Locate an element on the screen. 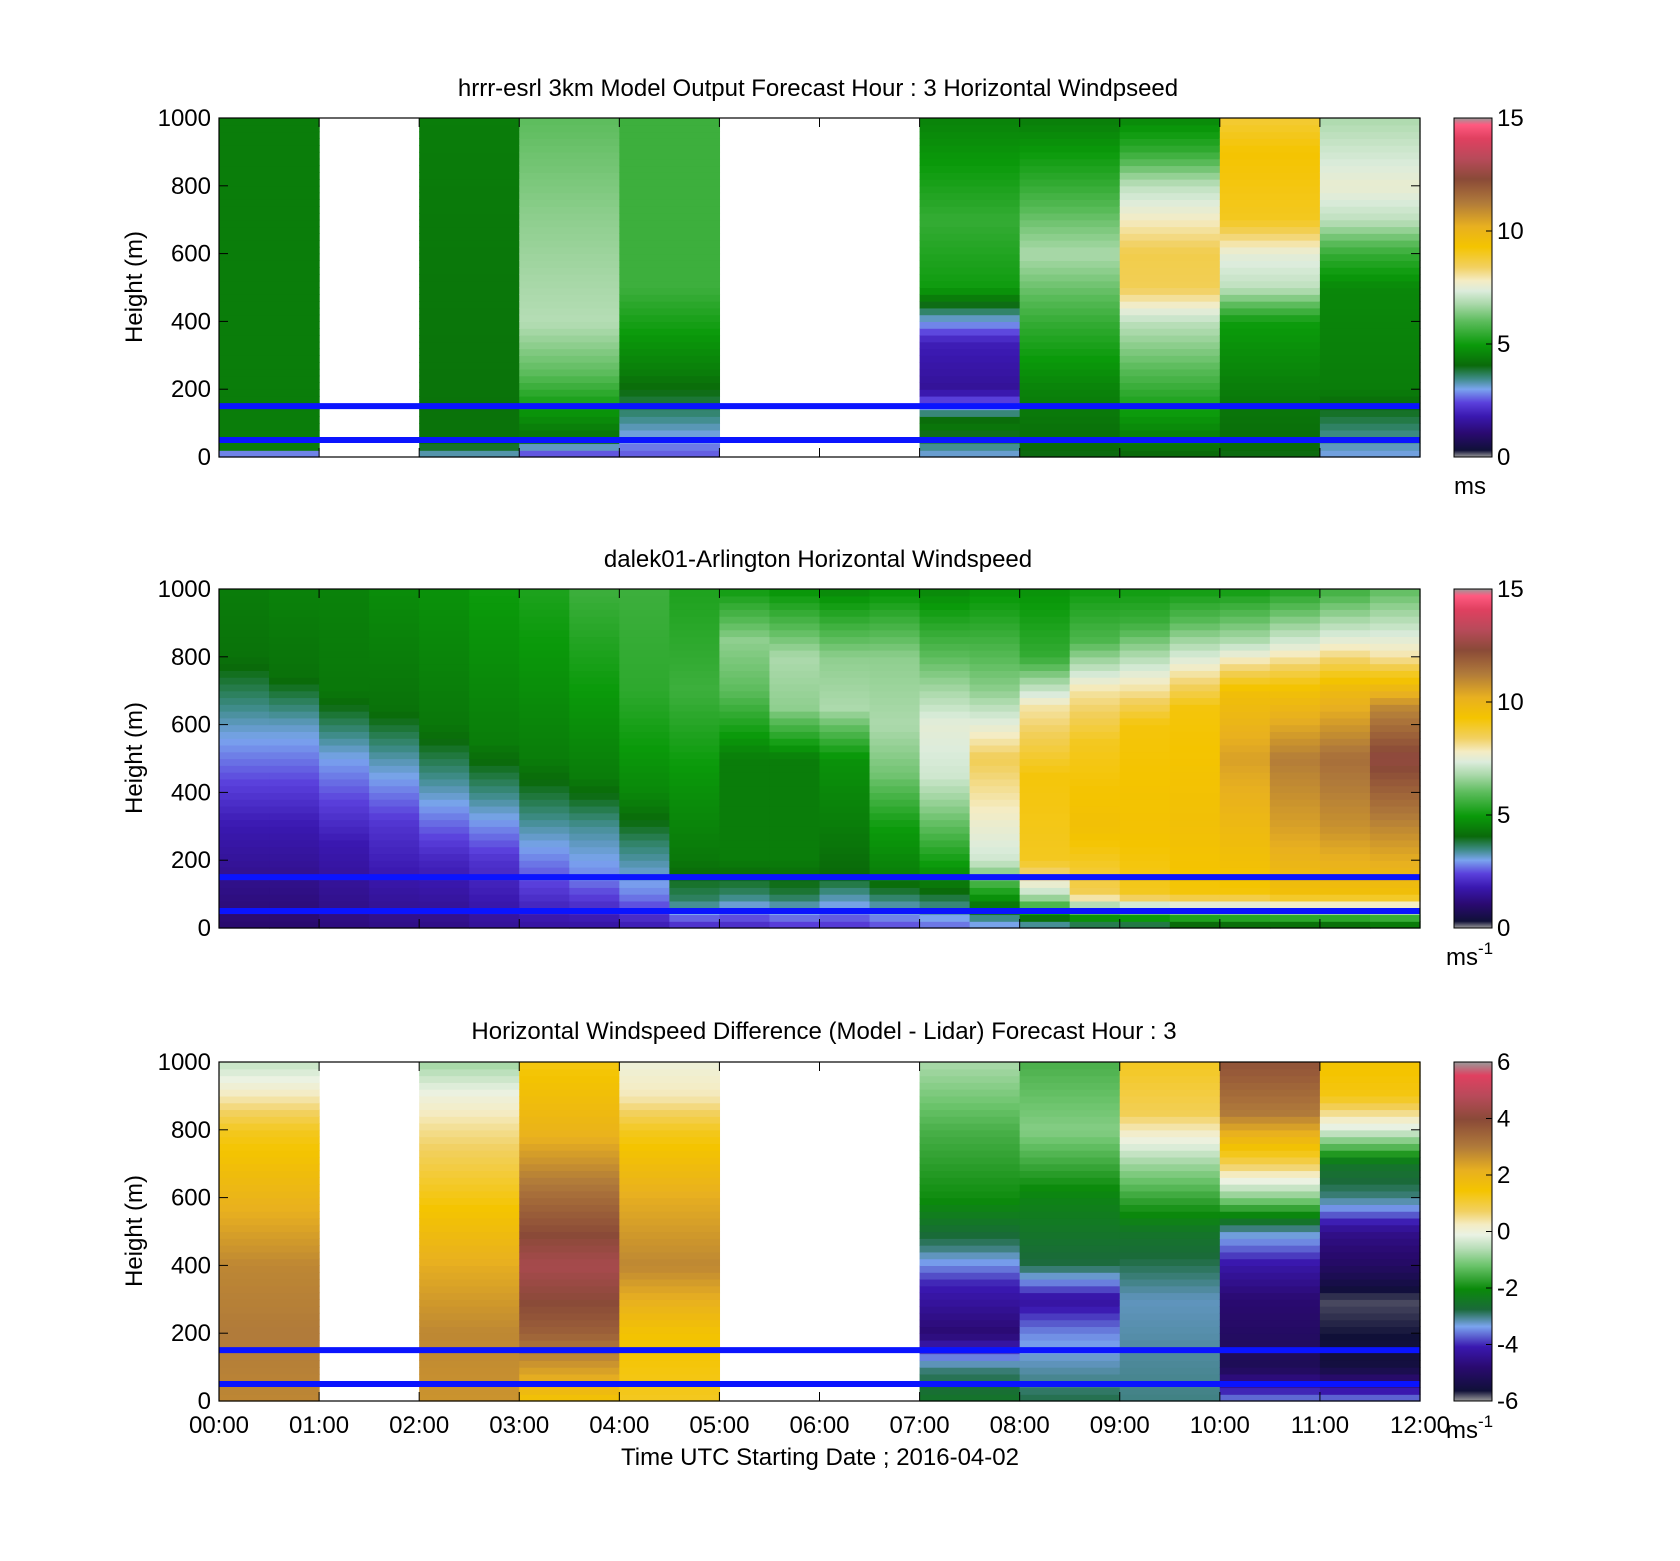  colorbar-ramp is located at coordinates (1473, 1231).